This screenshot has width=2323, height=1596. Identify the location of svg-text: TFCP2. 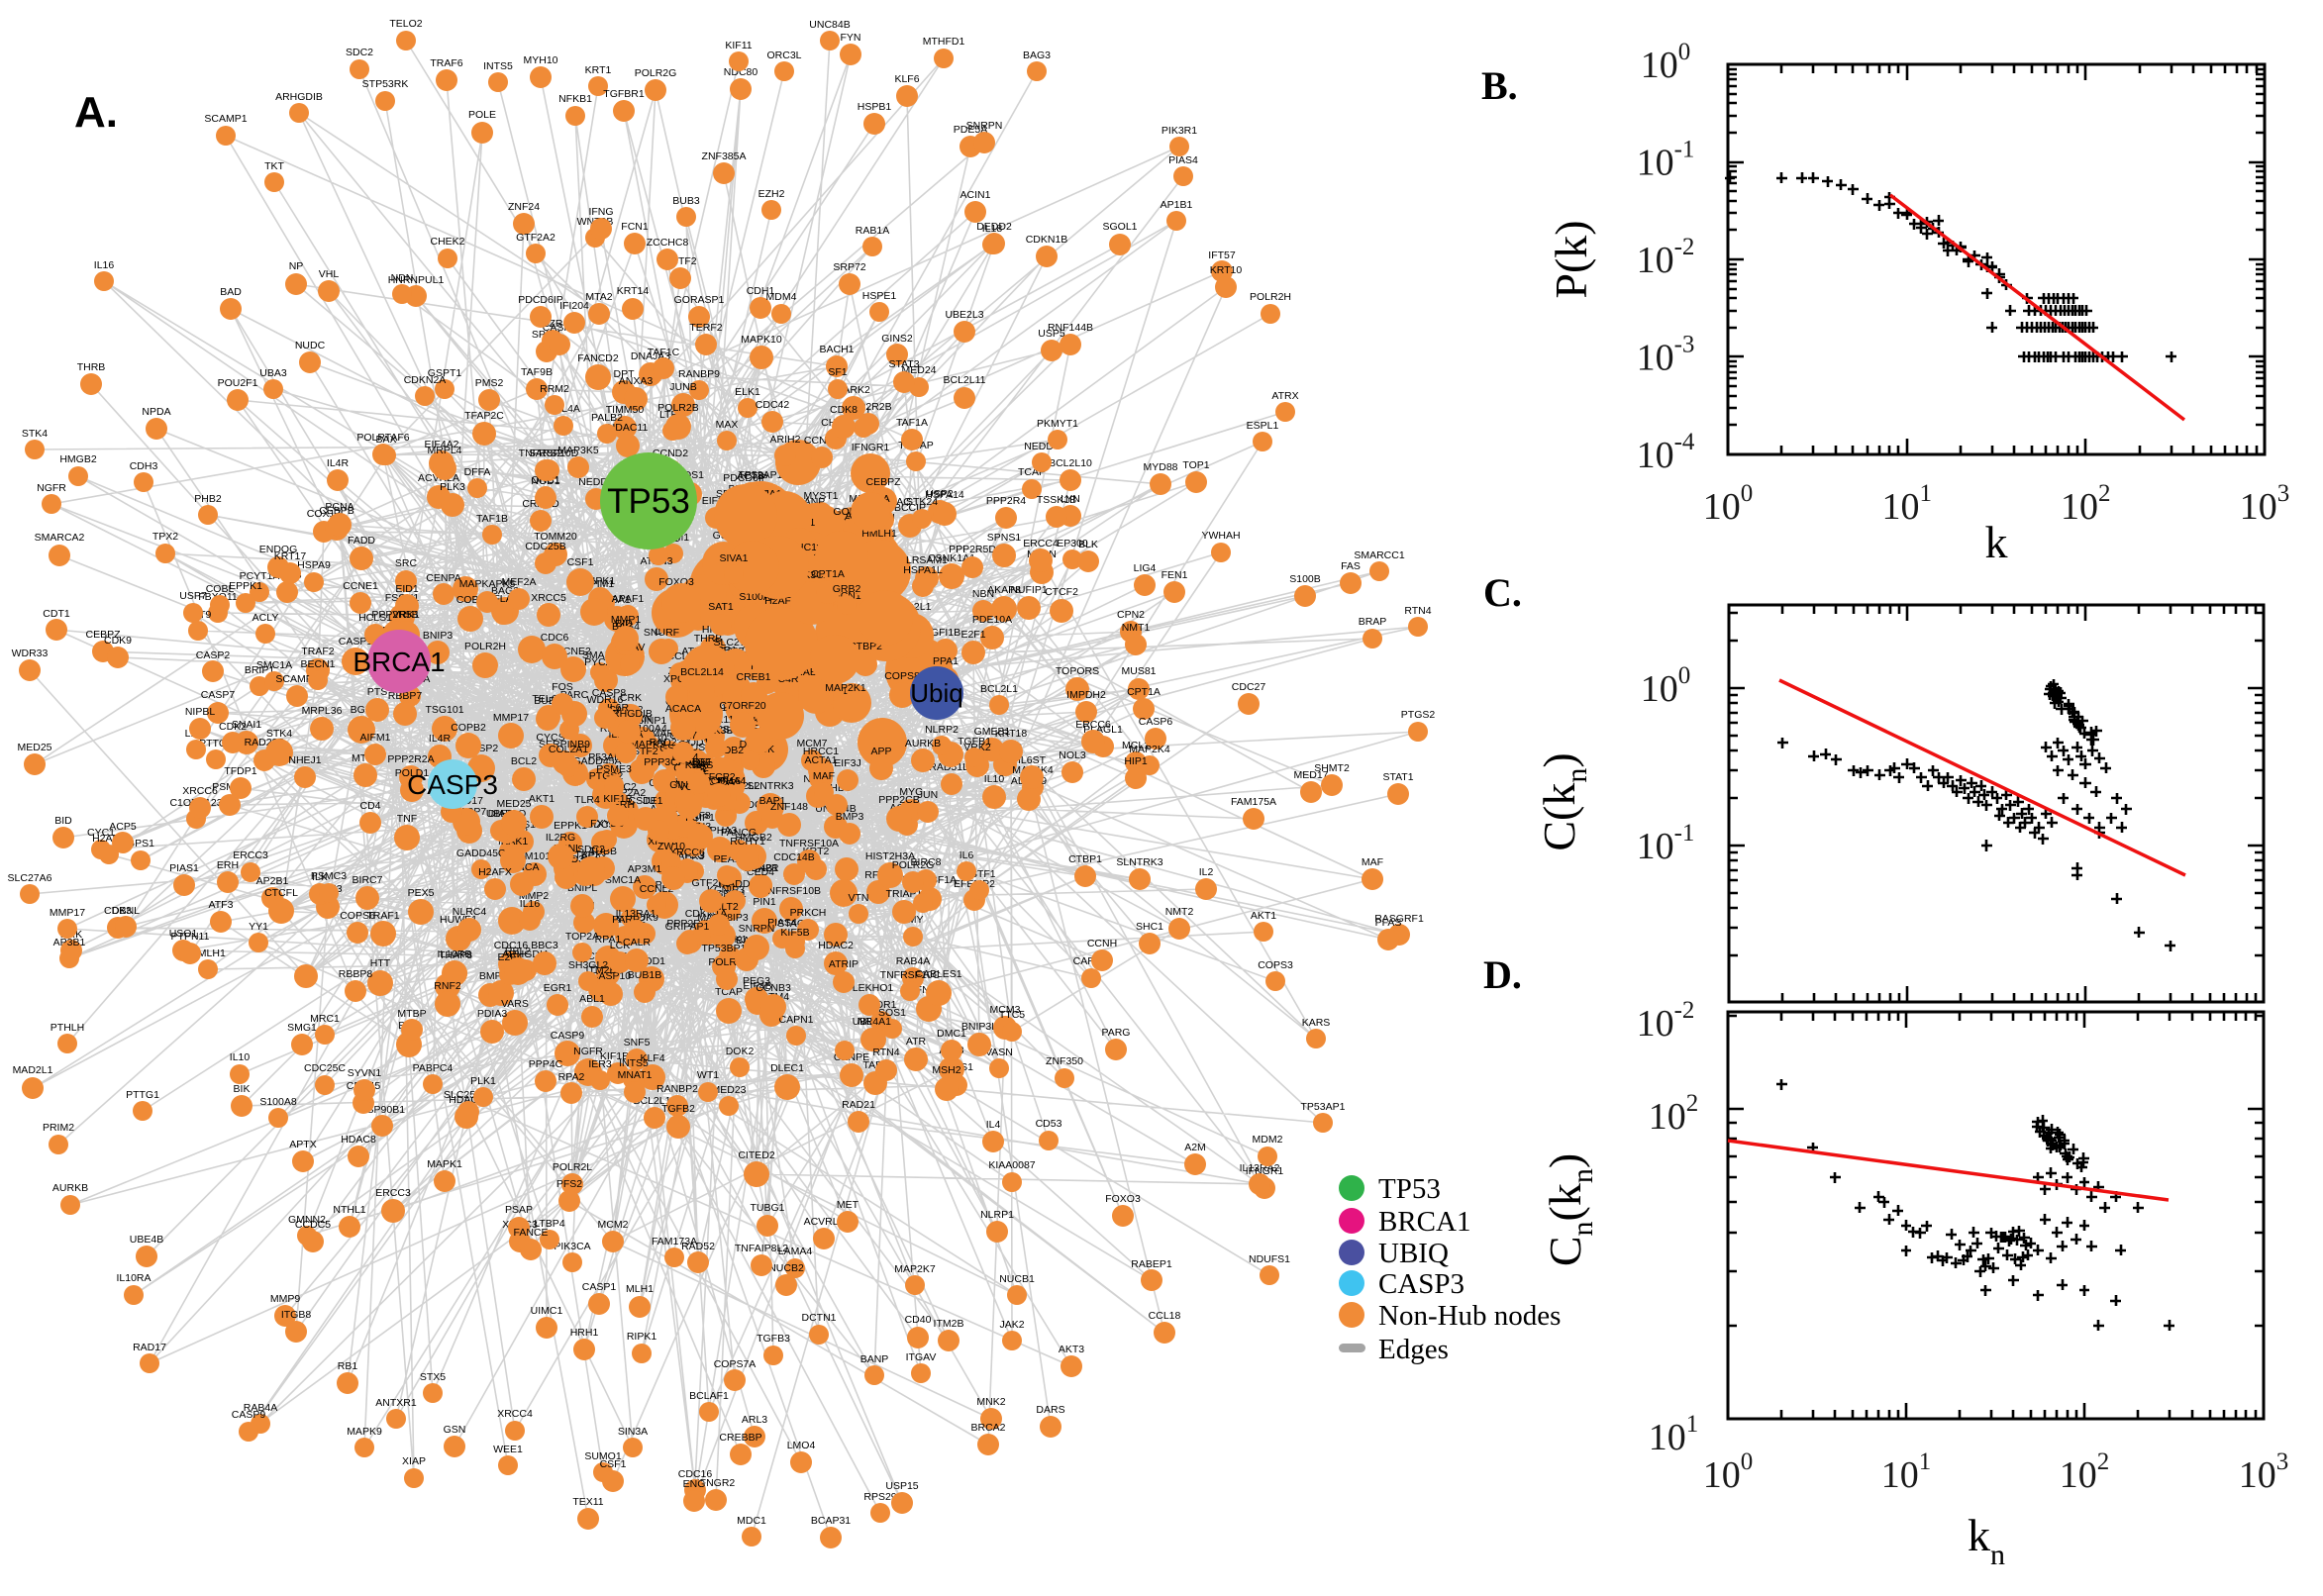
(718, 777).